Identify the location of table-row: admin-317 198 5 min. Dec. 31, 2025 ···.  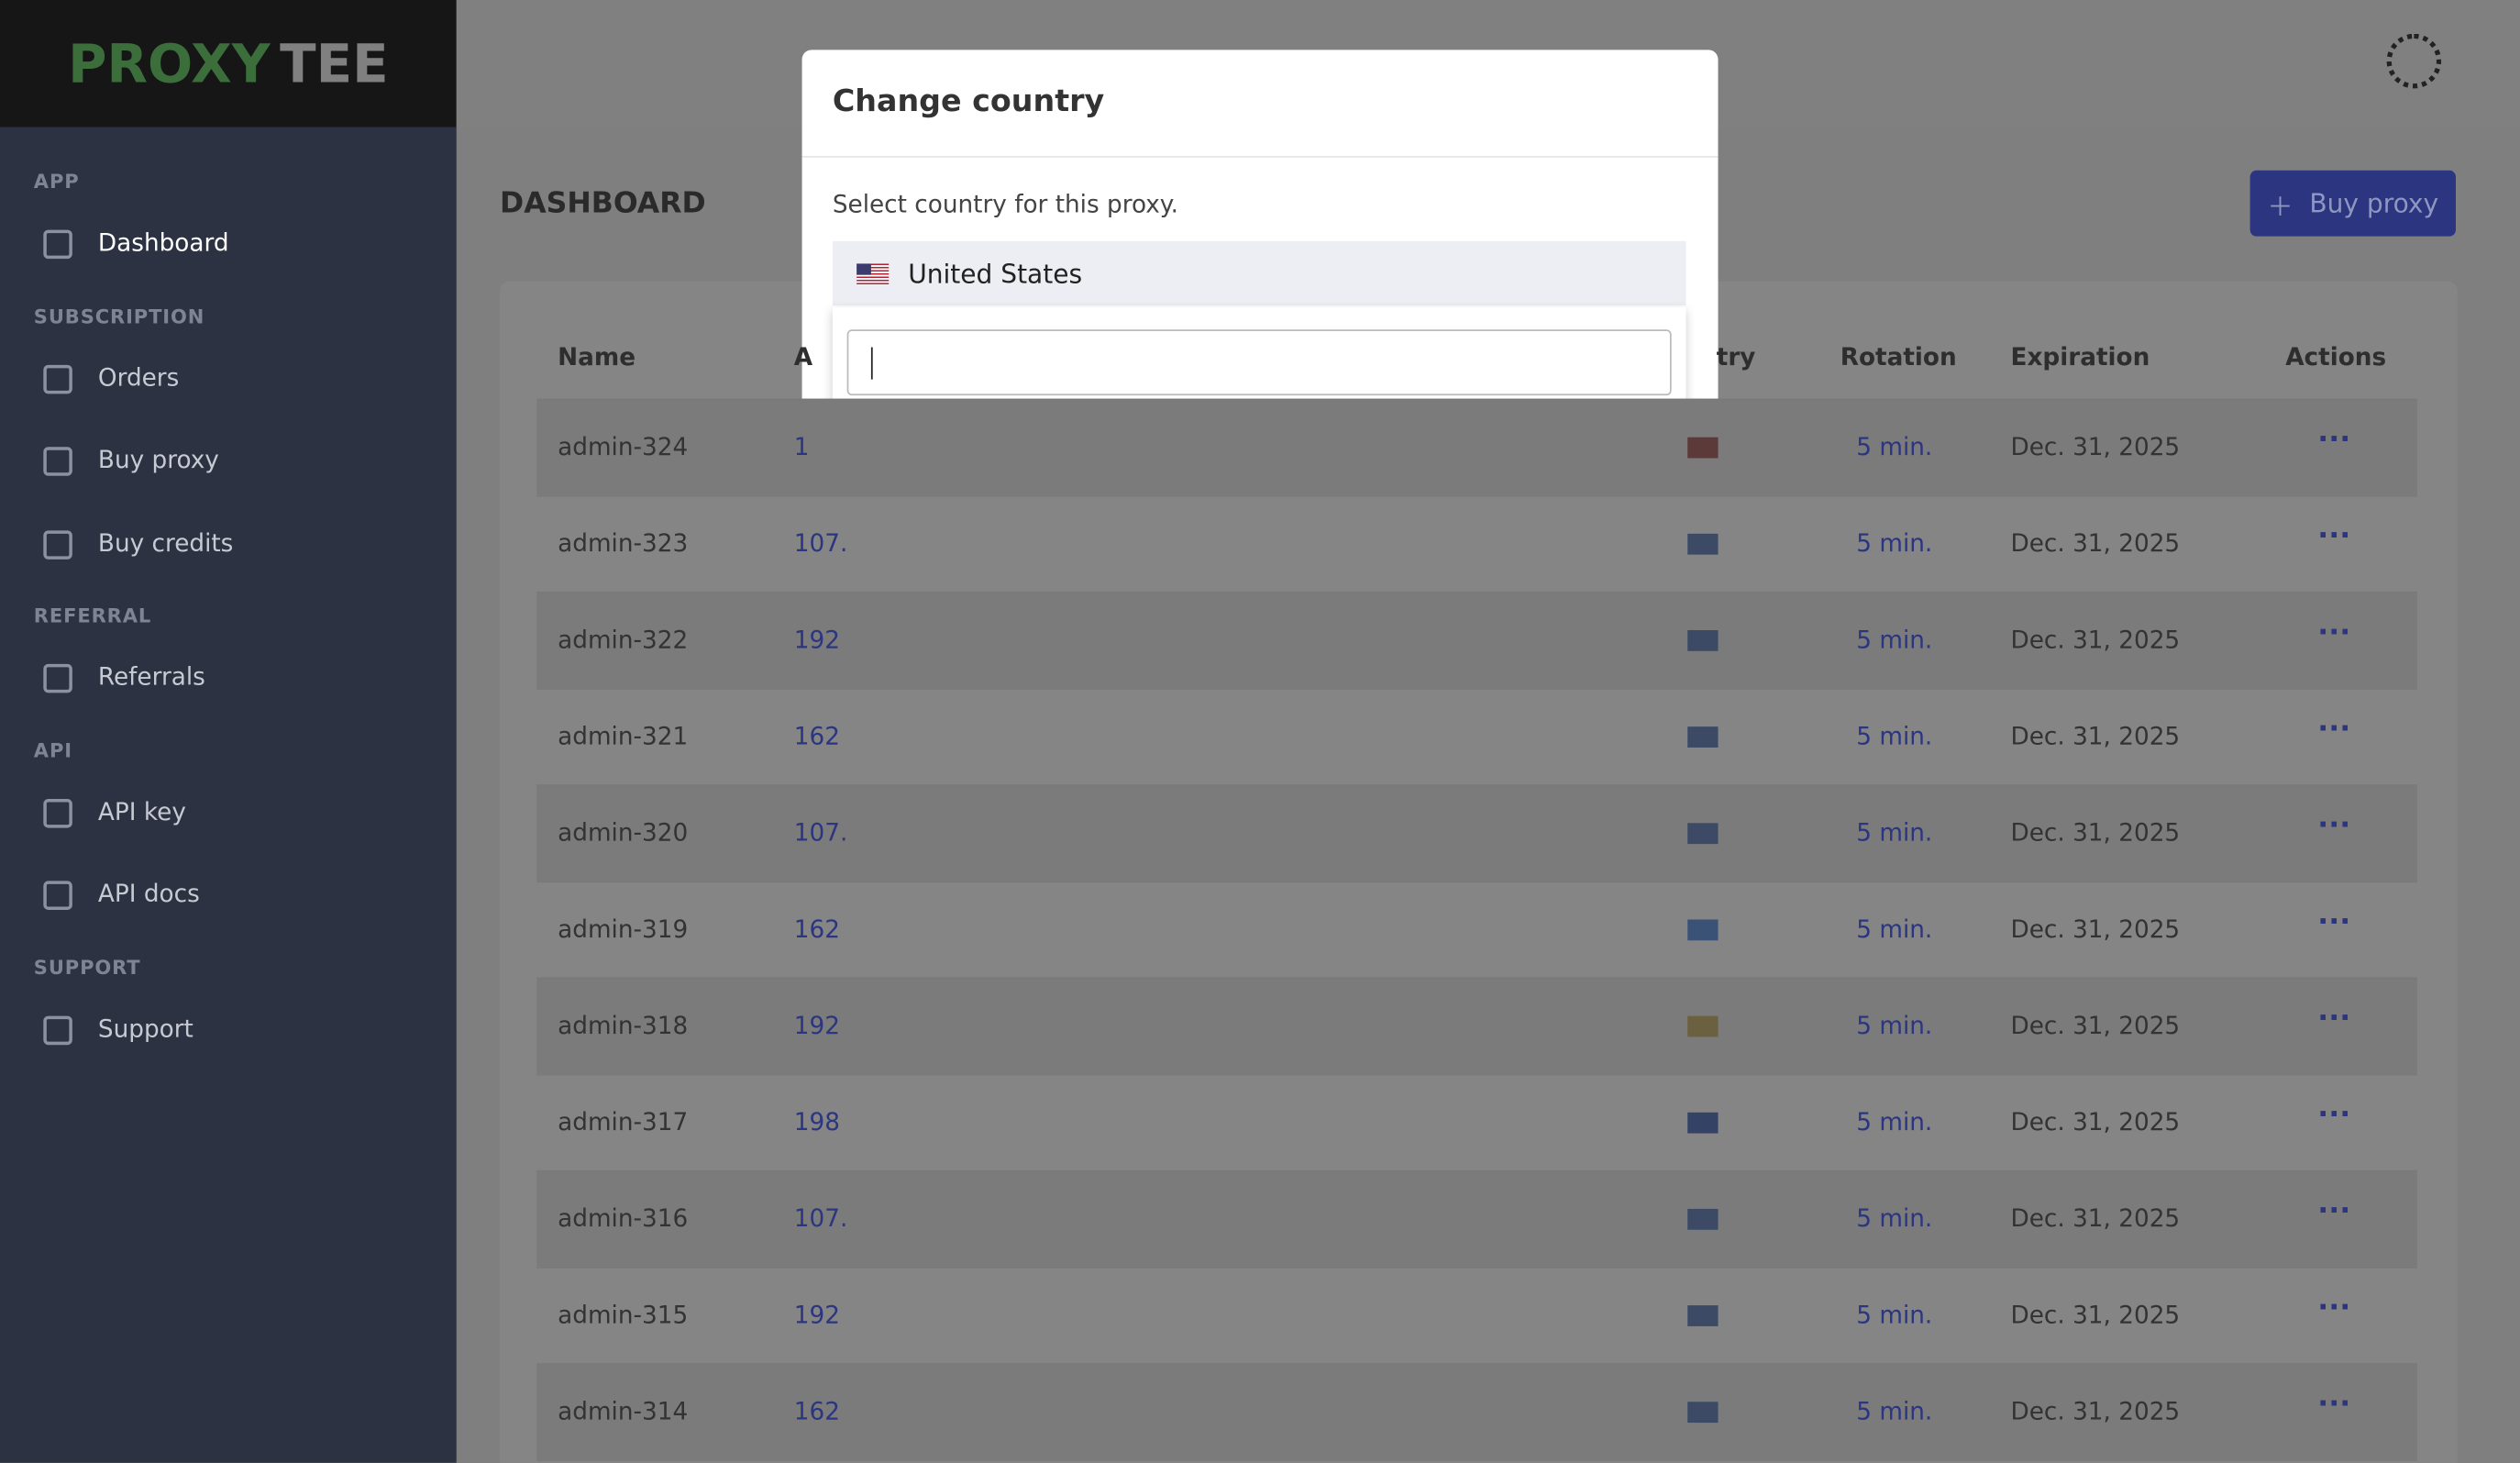
(1476, 1122).